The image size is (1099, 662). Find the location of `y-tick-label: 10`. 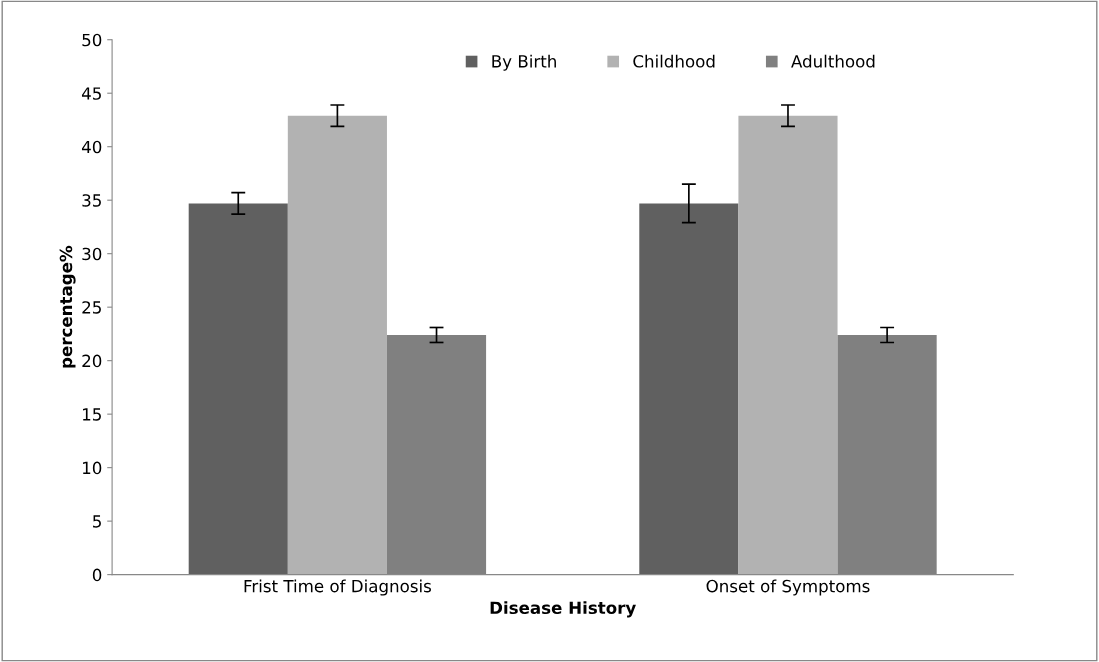

y-tick-label: 10 is located at coordinates (92, 468).